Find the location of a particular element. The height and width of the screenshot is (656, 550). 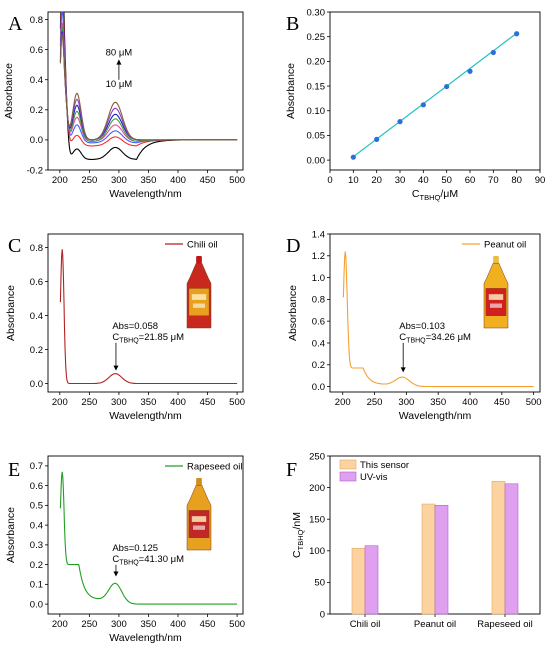

y-tick-label: 0.5 is located at coordinates (36, 506).